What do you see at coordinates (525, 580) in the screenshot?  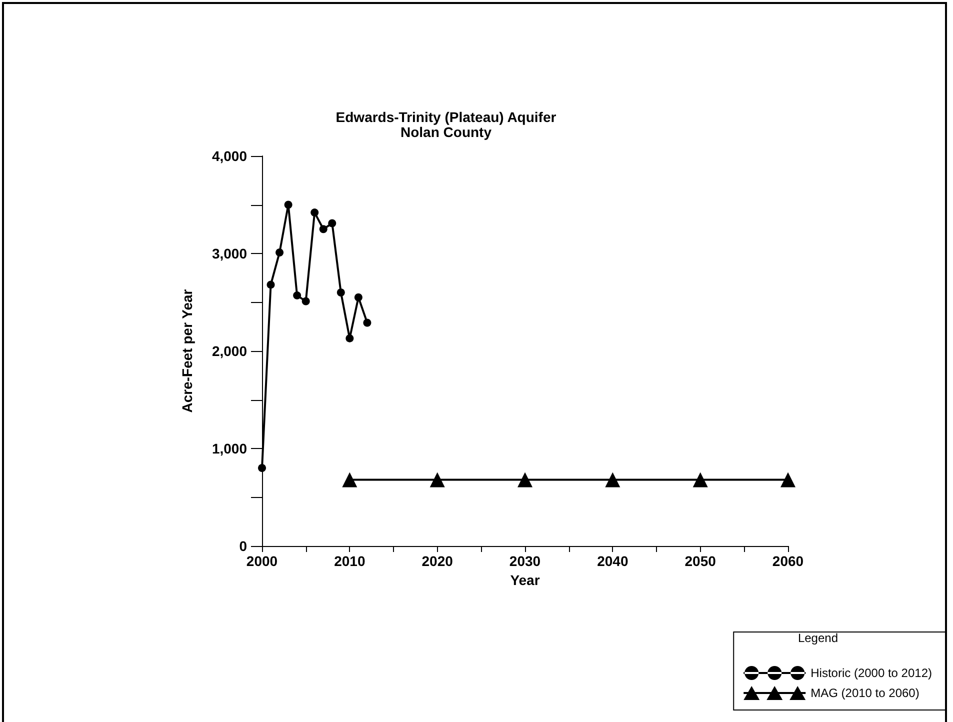 I see `x-axis-title: Year` at bounding box center [525, 580].